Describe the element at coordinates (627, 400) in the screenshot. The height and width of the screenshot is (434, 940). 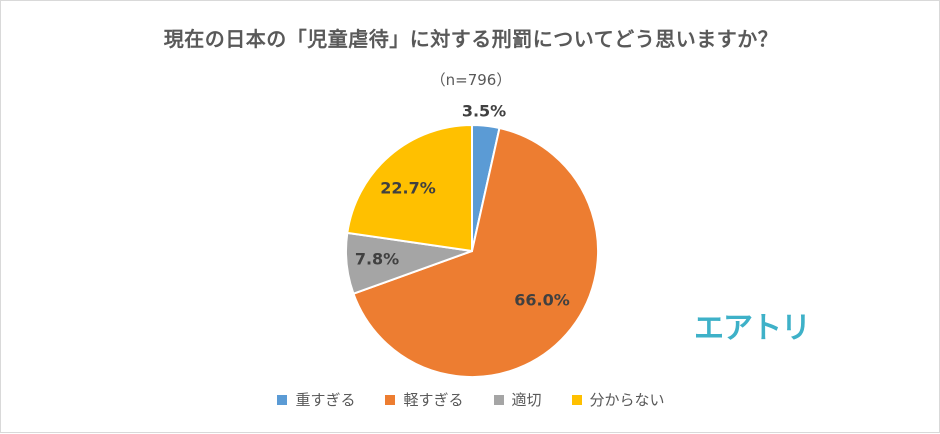
I see `legend-label: 分からない` at that location.